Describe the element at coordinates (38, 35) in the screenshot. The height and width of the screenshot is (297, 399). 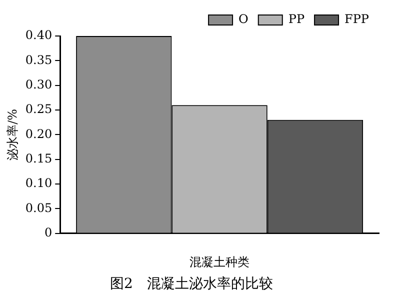
I see `y-tick-label: 0.40` at that location.